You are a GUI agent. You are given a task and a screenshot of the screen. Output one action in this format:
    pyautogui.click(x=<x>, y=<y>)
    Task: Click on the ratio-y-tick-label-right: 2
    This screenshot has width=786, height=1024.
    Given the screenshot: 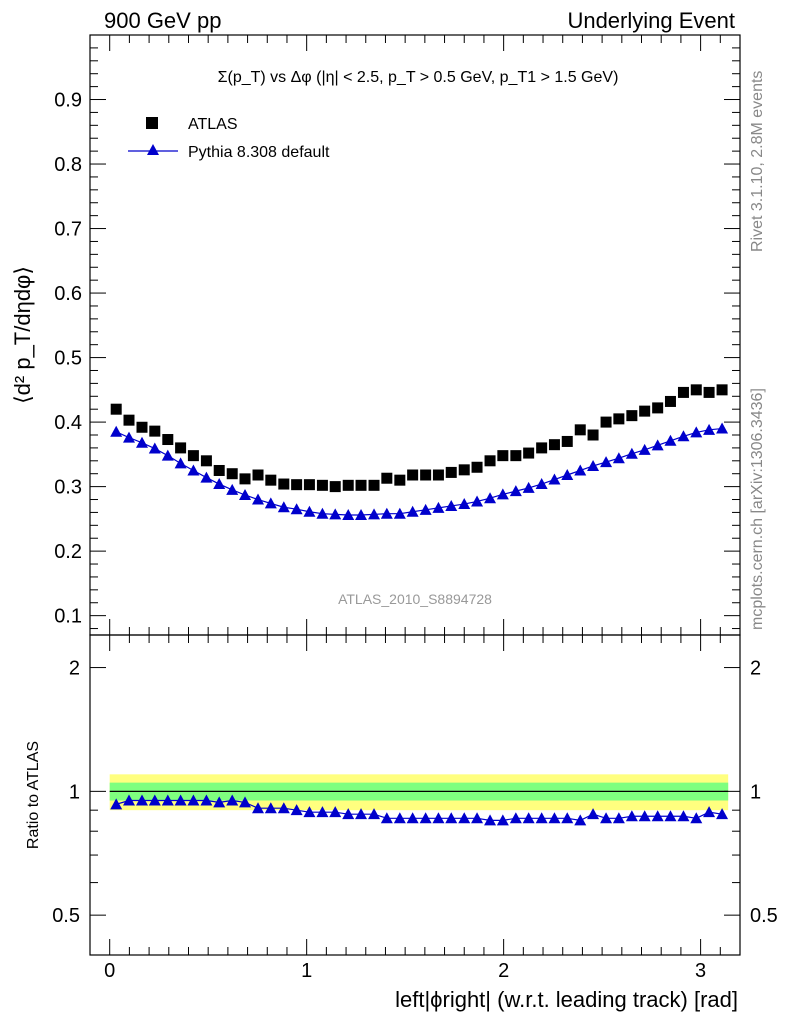 What is the action you would take?
    pyautogui.click(x=755, y=669)
    